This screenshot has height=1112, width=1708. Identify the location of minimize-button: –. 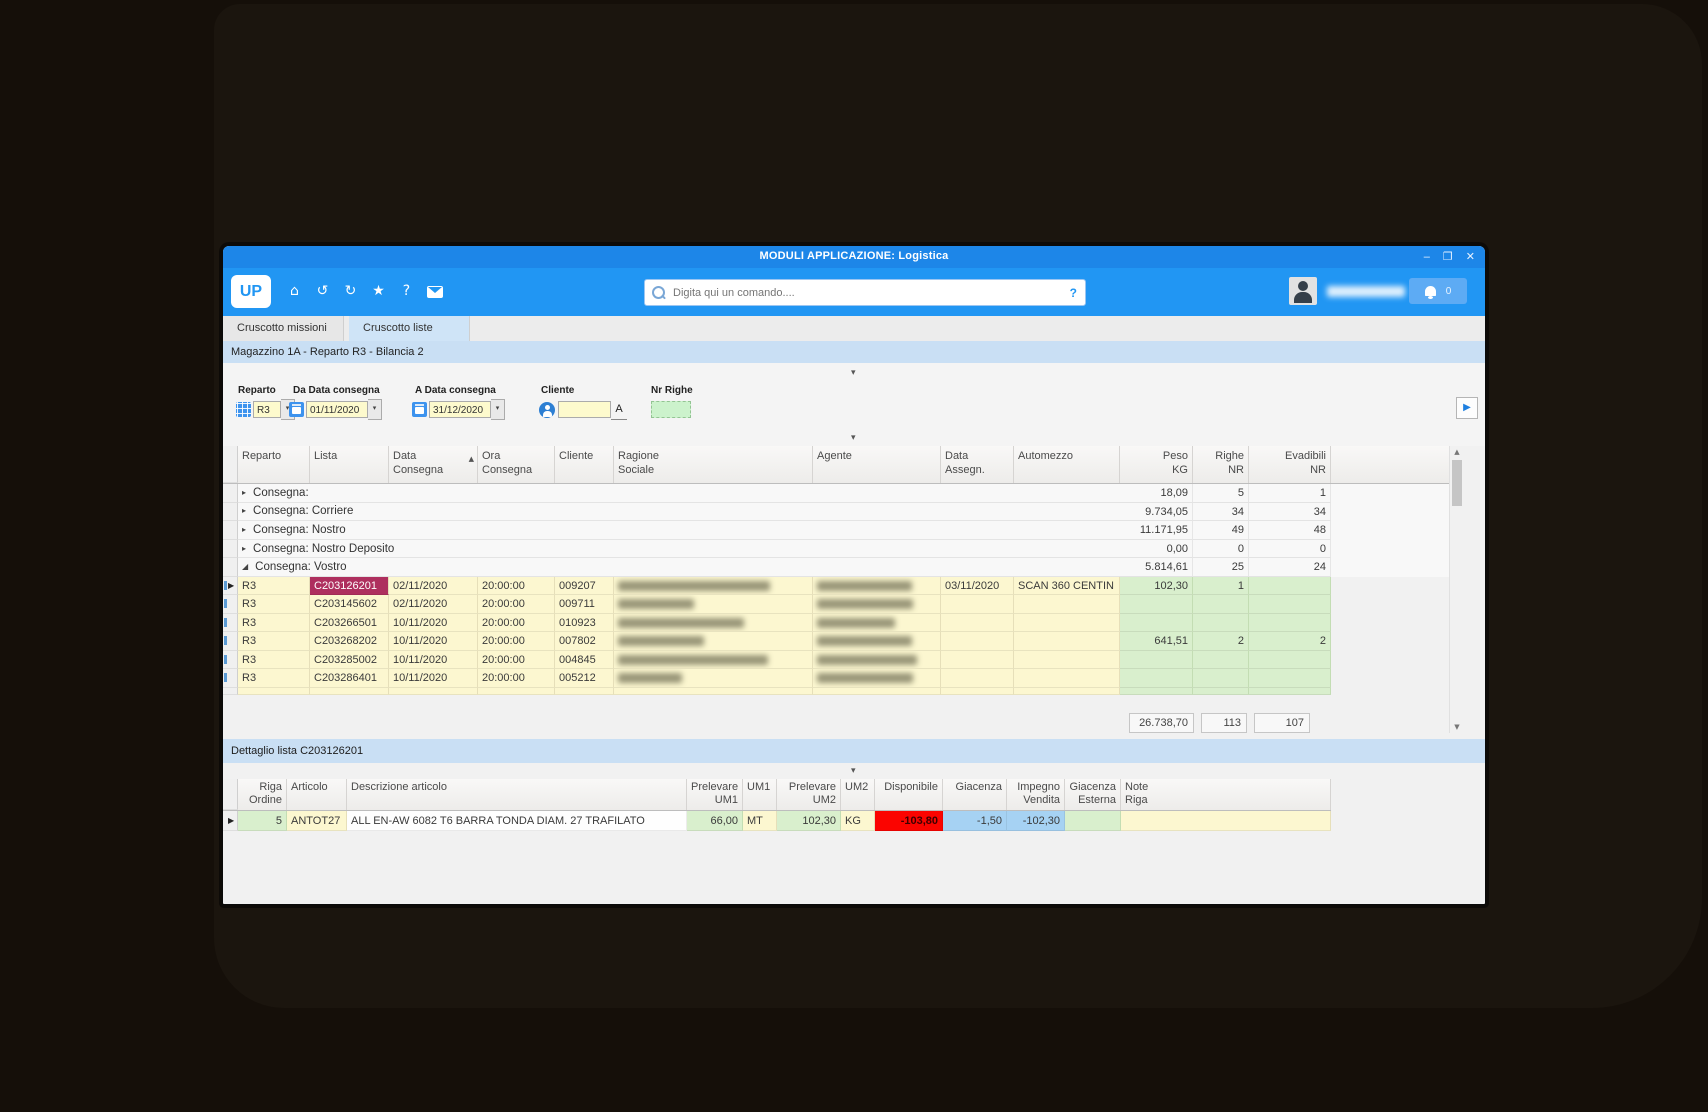
(1426, 257).